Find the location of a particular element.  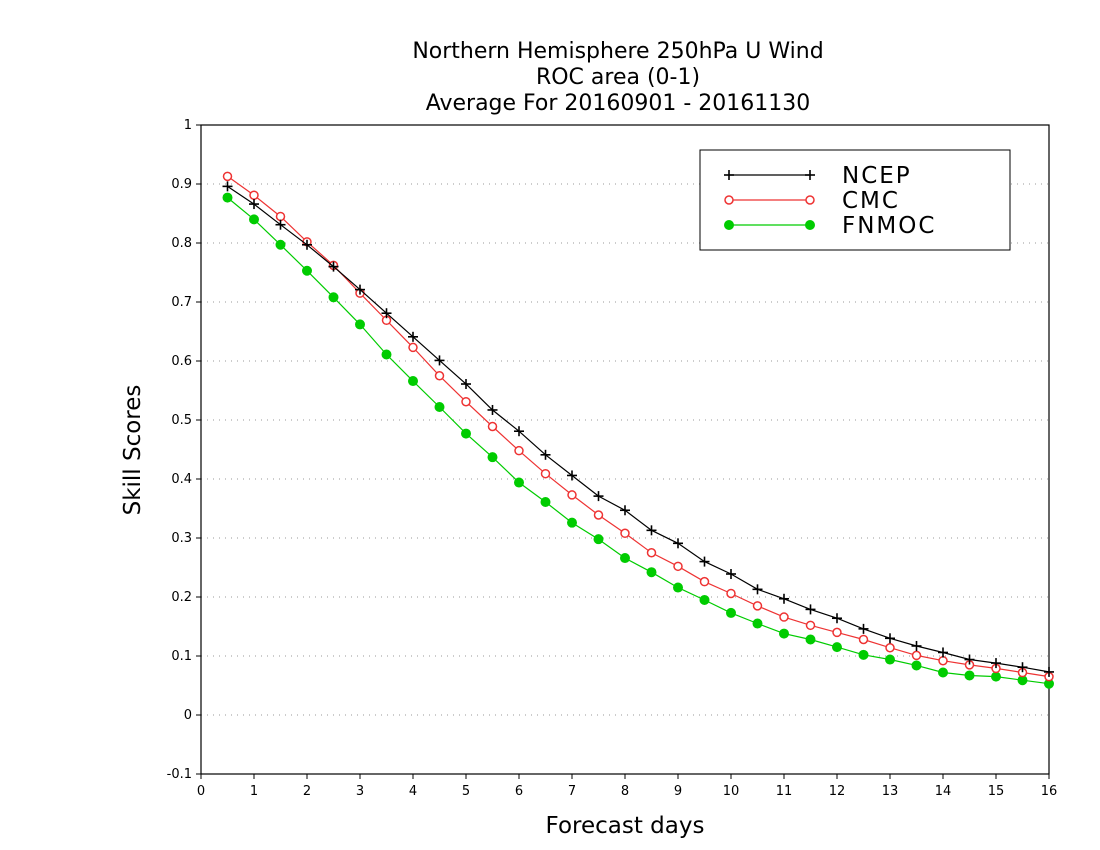

x-tick-label: 16 is located at coordinates (1049, 791).